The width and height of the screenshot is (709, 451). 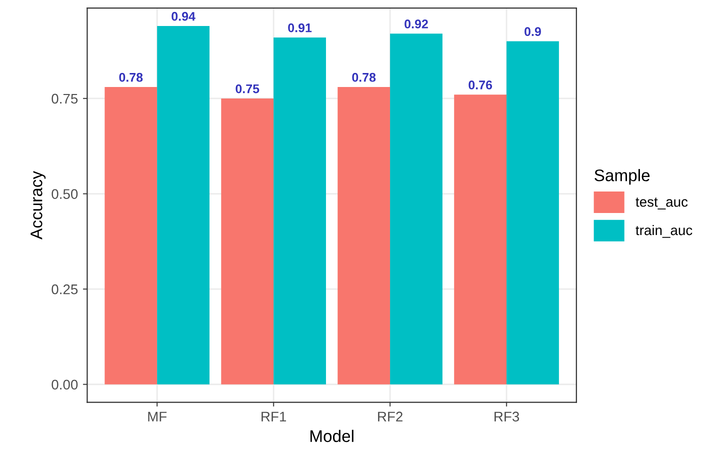 What do you see at coordinates (332, 436) in the screenshot?
I see `x-axis-title: Model` at bounding box center [332, 436].